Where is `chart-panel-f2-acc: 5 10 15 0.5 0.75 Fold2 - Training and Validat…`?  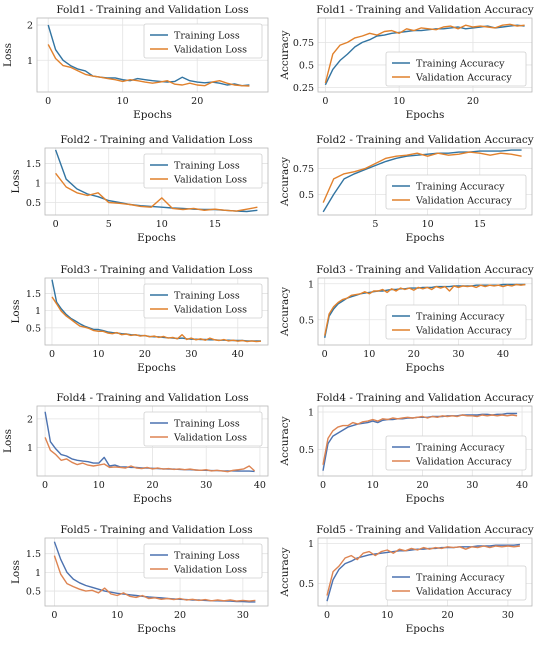 chart-panel-f2-acc: 5 10 15 0.5 0.75 Fold2 - Training and Validat… is located at coordinates (406, 189).